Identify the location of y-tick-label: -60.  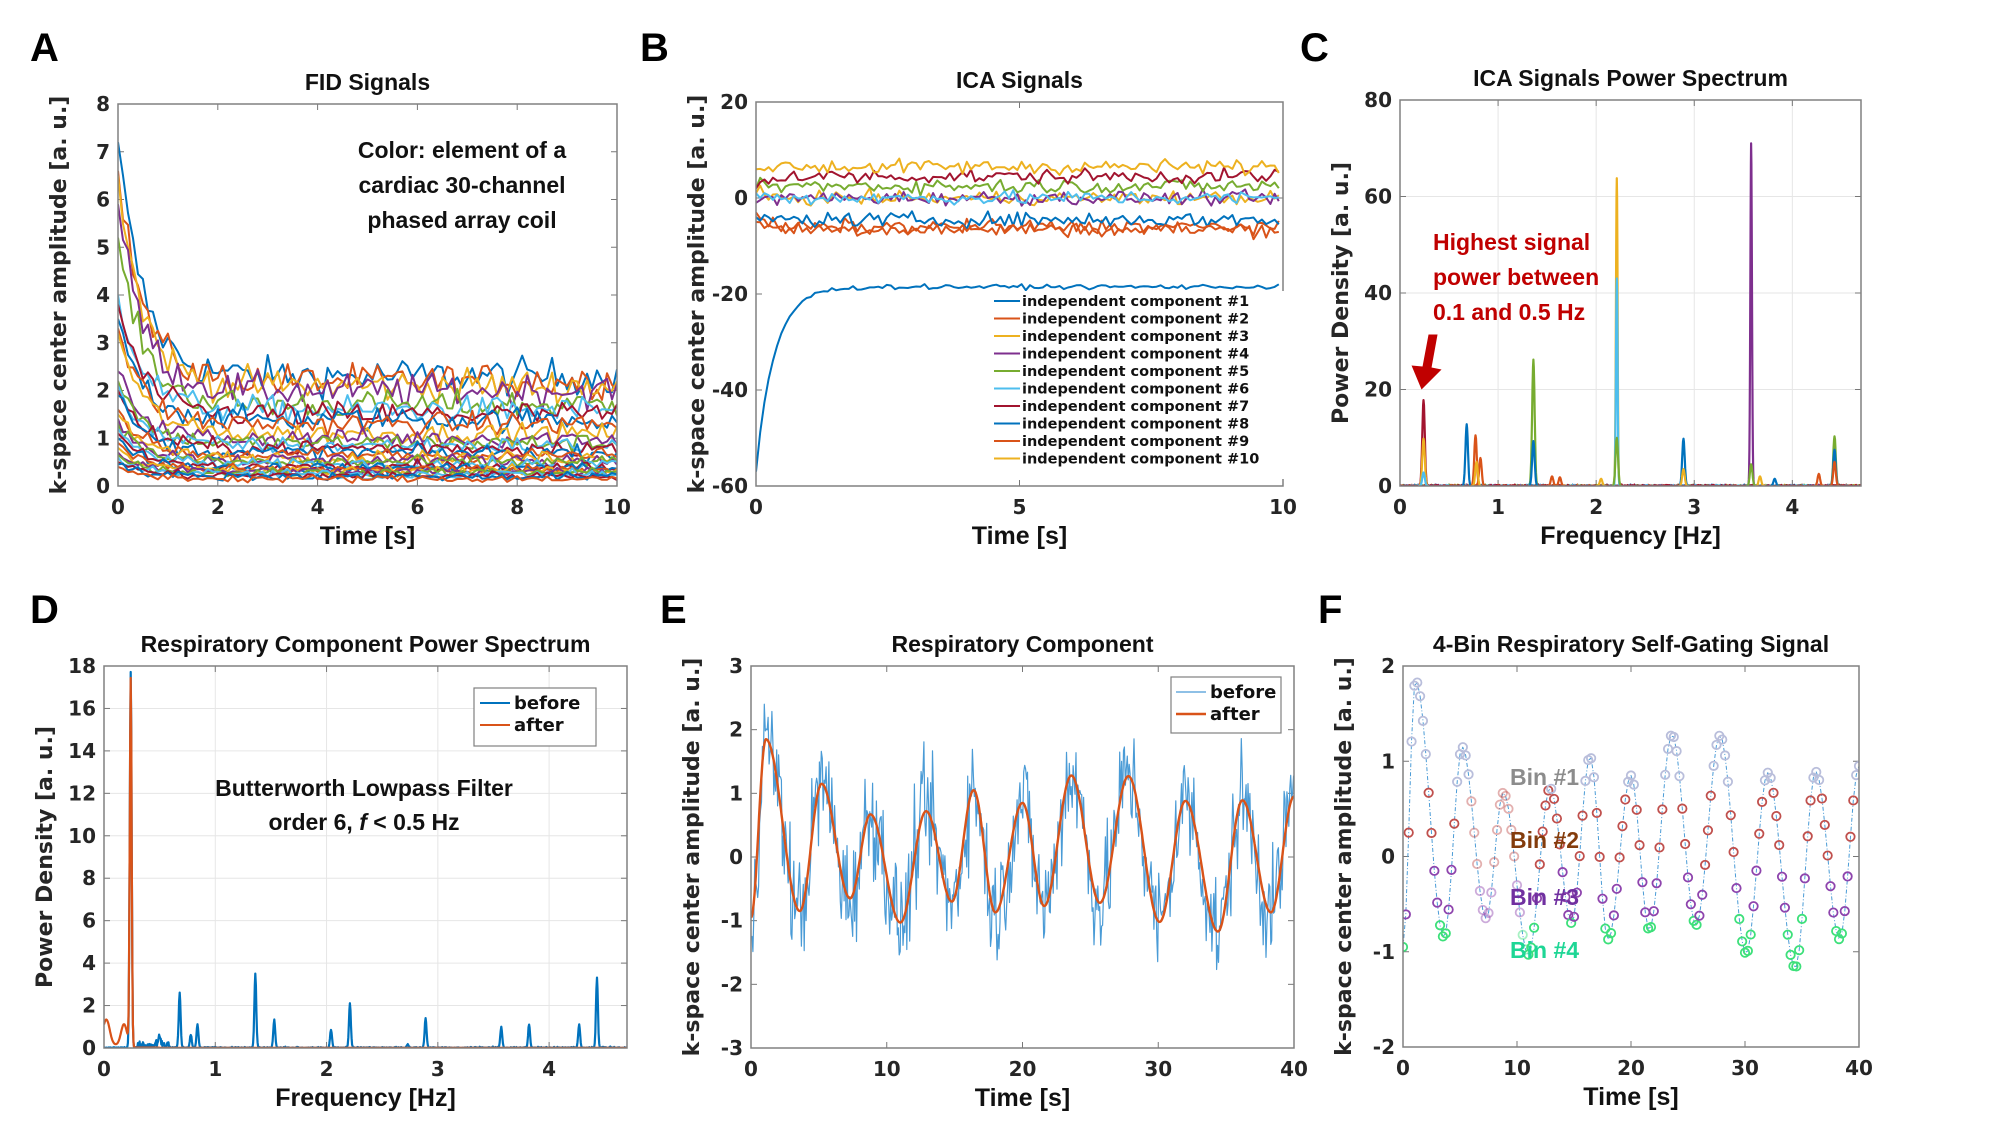
(730, 486).